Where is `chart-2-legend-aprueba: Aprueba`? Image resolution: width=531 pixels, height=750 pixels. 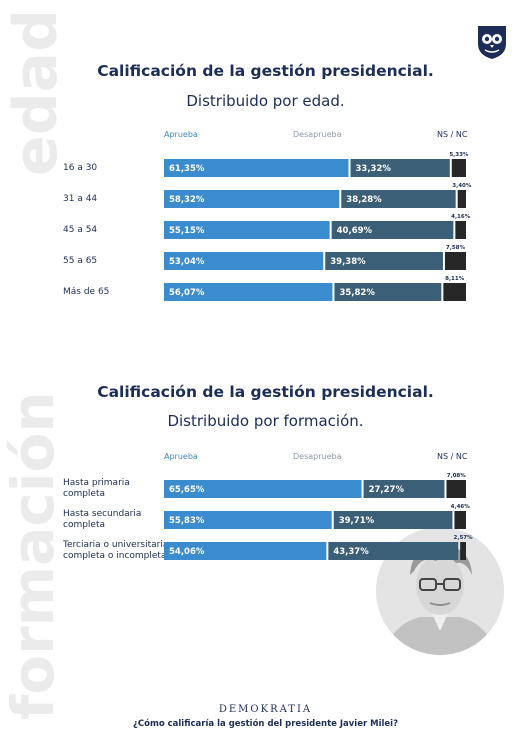
chart-2-legend-aprueba: Aprueba is located at coordinates (181, 456).